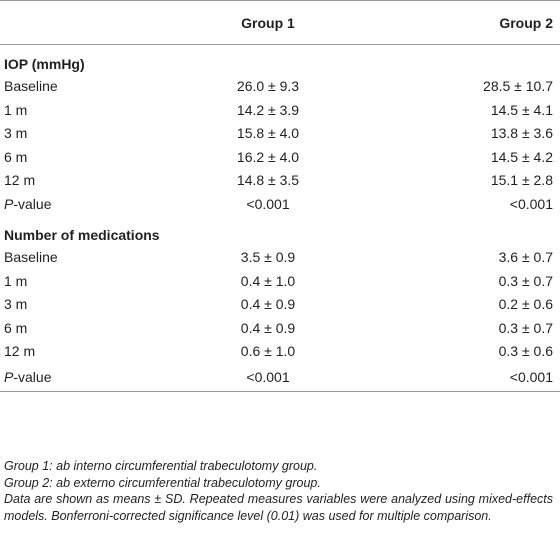 Image resolution: width=560 pixels, height=542 pixels. I want to click on value-cell: 15.1 ± 2.8, so click(521, 180).